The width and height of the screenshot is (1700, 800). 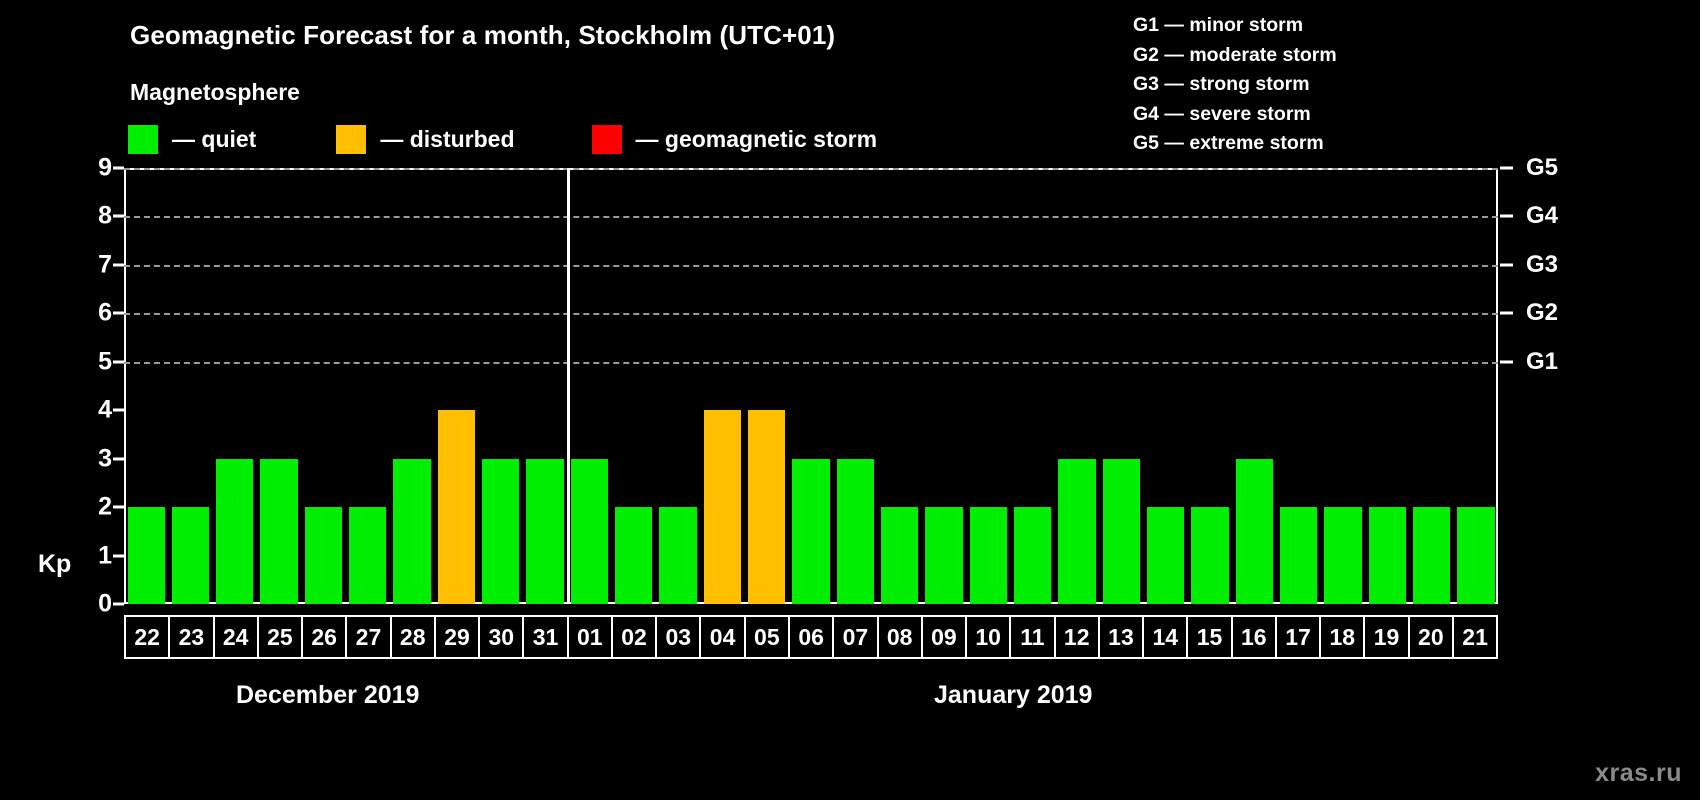 What do you see at coordinates (855, 637) in the screenshot?
I see `date-label-07: 07` at bounding box center [855, 637].